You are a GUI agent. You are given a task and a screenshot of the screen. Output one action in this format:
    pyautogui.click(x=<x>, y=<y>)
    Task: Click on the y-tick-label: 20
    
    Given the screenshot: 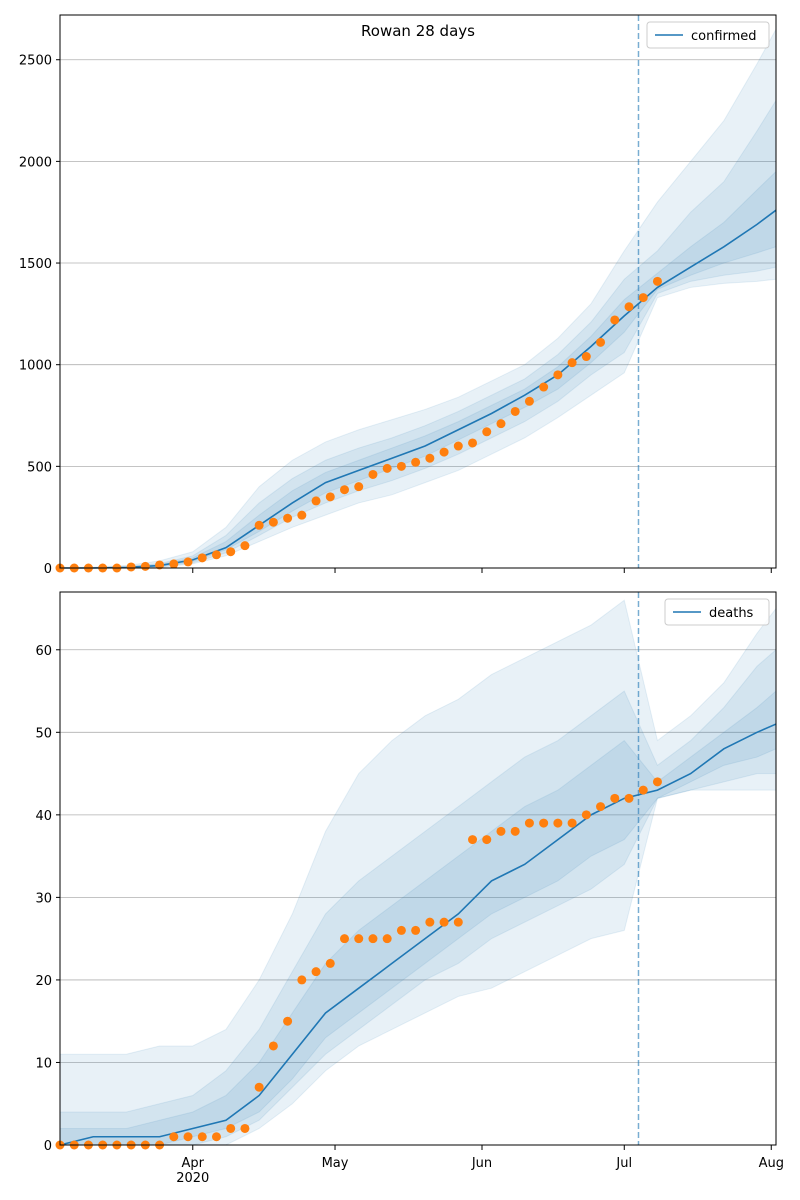 What is the action you would take?
    pyautogui.click(x=43, y=981)
    